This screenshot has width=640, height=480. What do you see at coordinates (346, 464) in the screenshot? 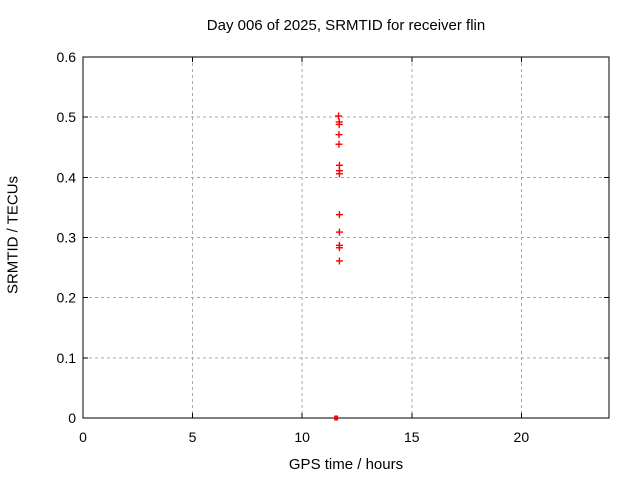
I see `x-axis-label: GPS time / hours` at bounding box center [346, 464].